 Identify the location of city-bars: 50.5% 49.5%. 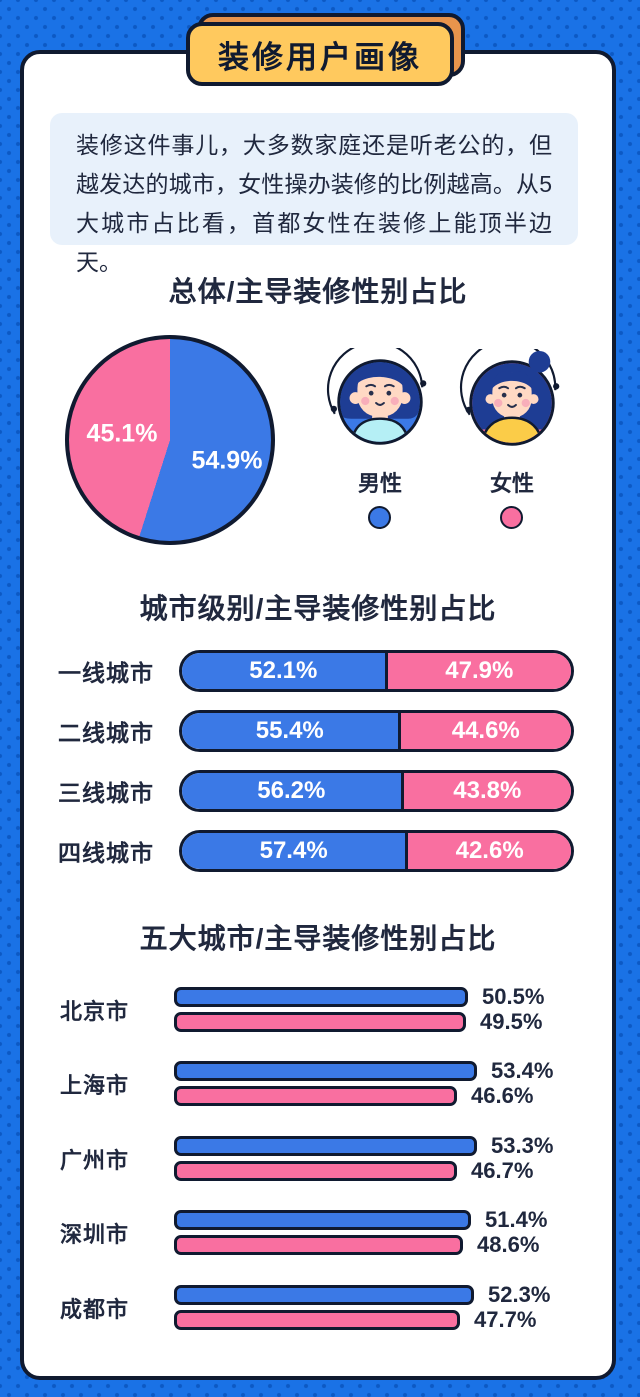
(359, 1010).